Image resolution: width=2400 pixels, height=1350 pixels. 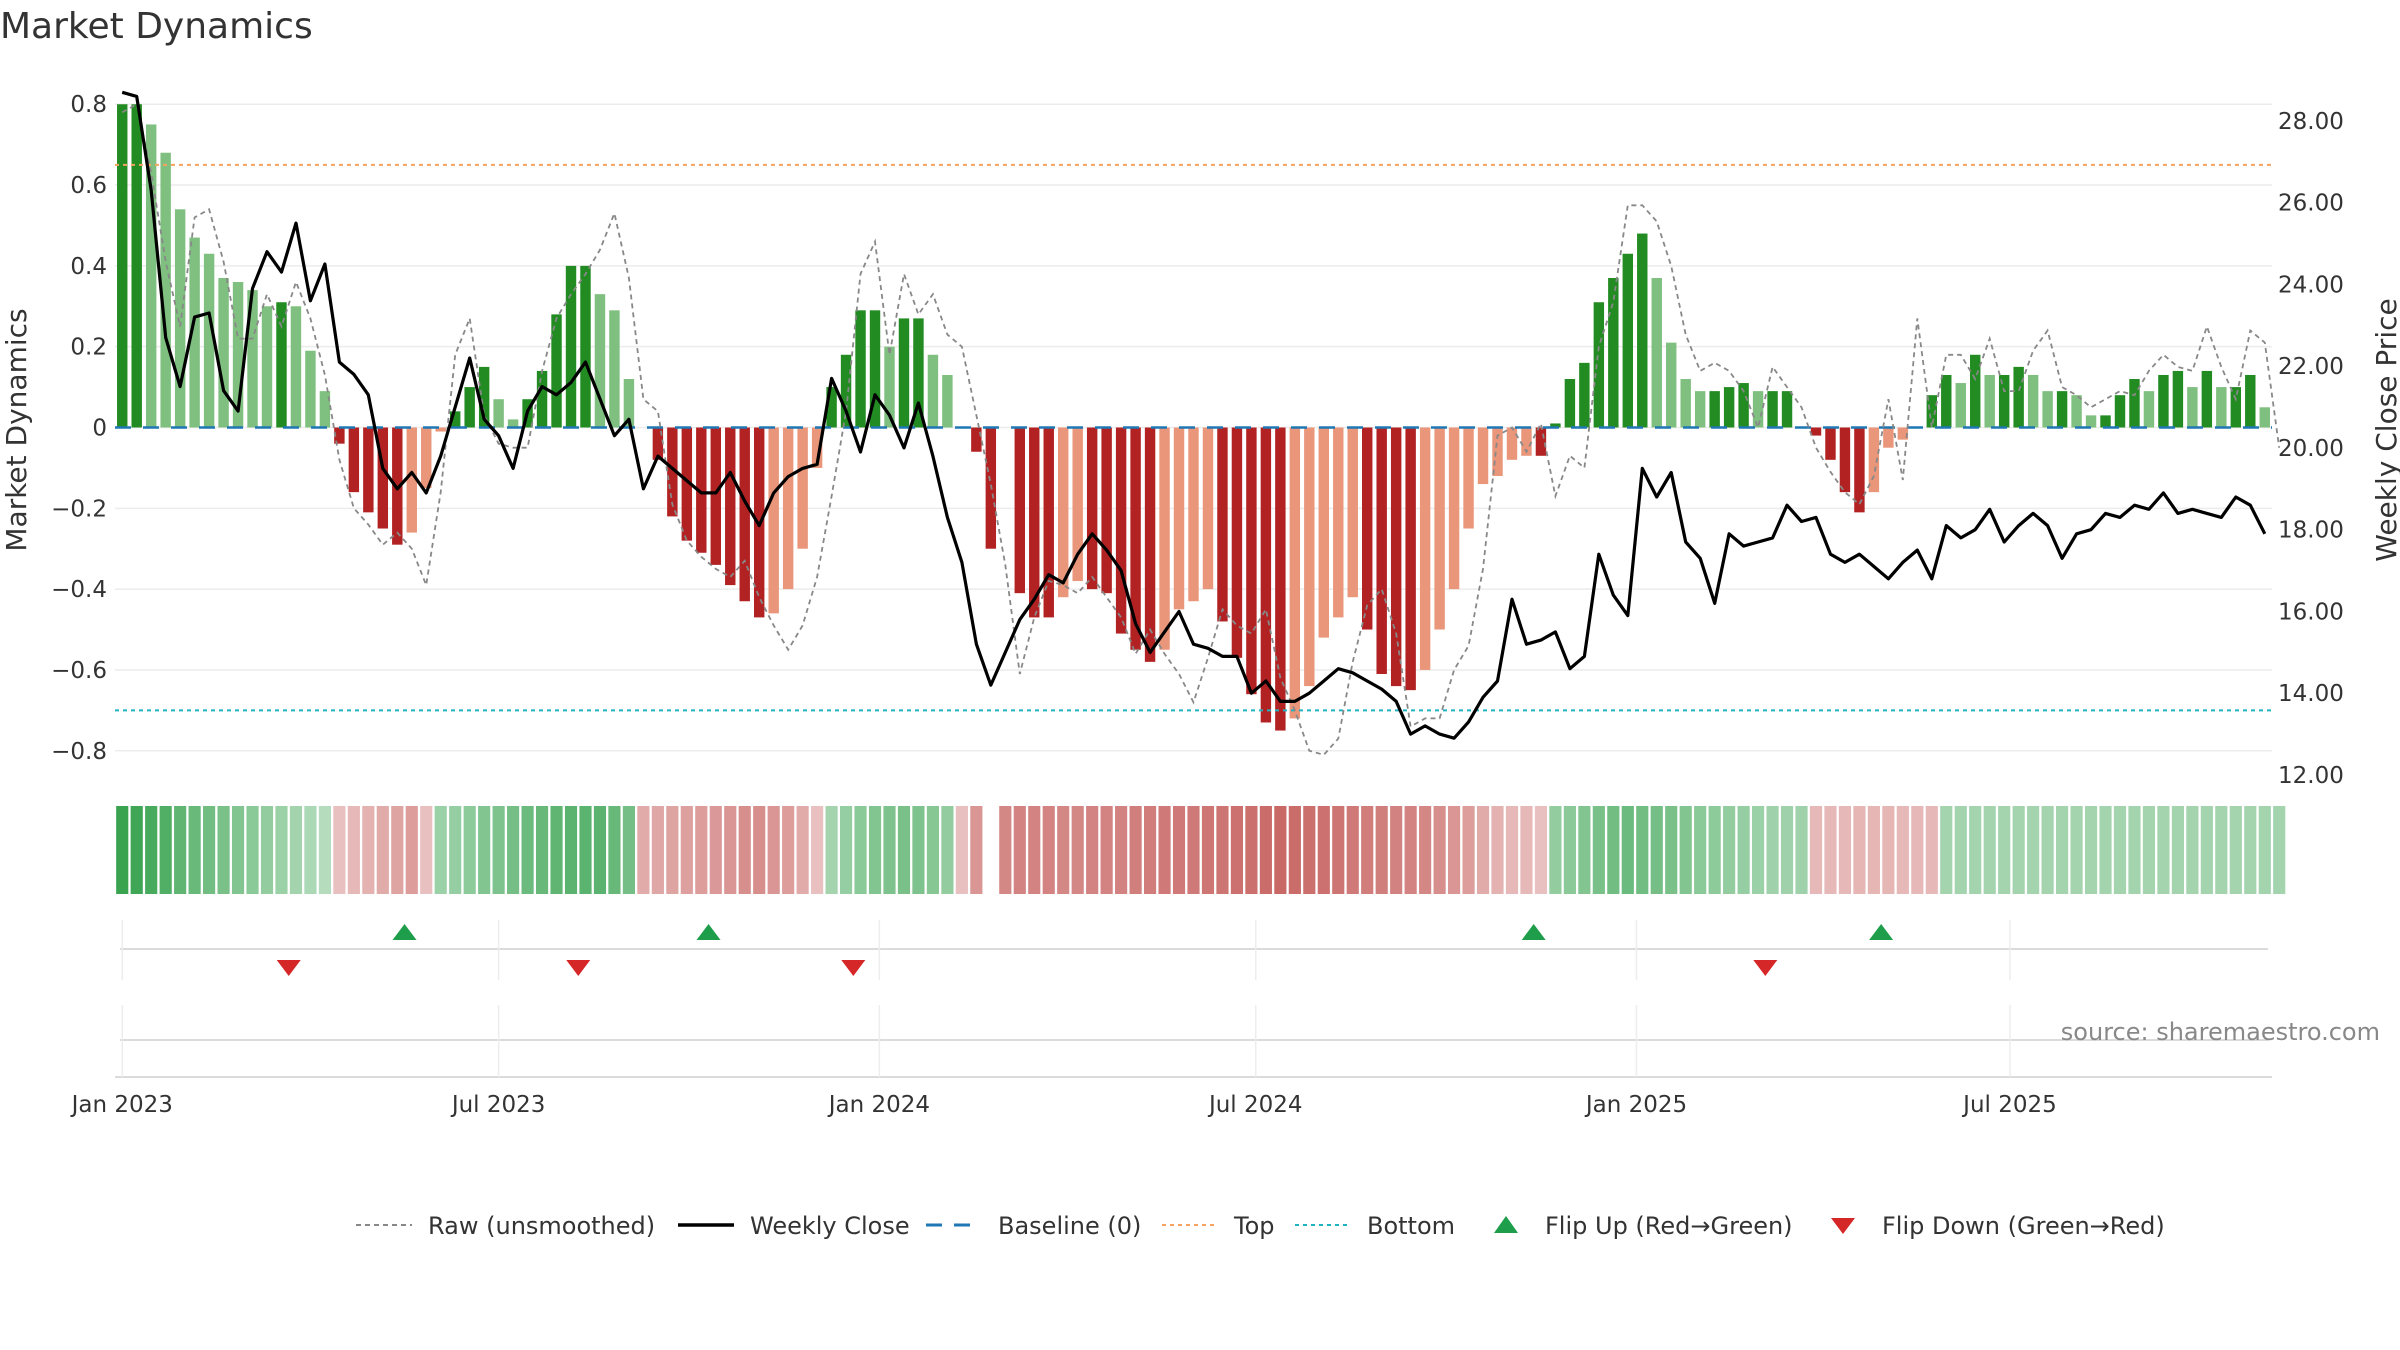 I want to click on right-tick-label: 26.00, so click(x=2311, y=204).